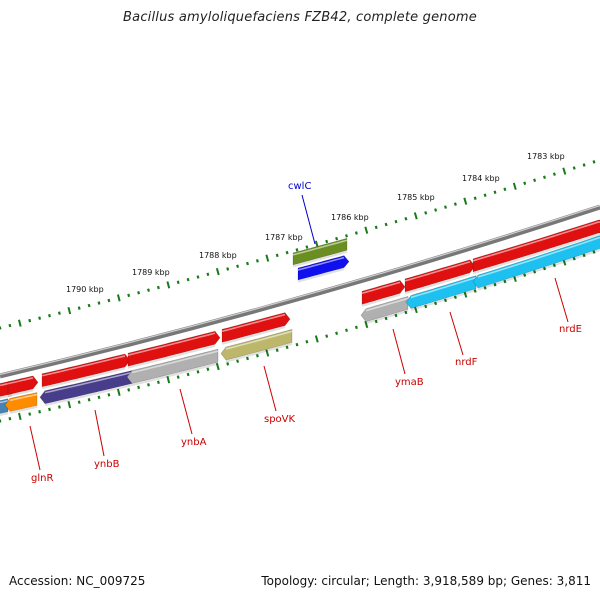  Describe the element at coordinates (350, 217) in the screenshot. I see `kbp-label: 1786 kbp` at that location.